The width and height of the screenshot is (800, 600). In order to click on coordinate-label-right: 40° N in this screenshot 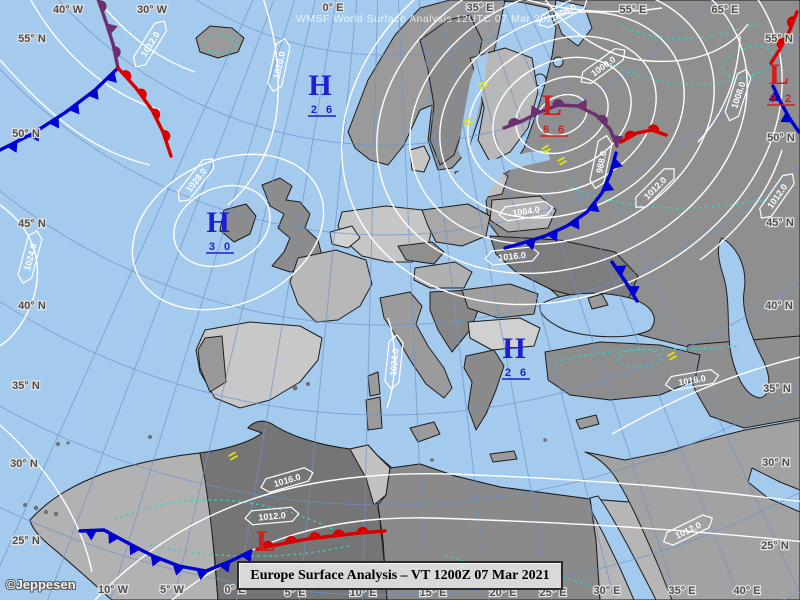, I will do `click(779, 306)`.